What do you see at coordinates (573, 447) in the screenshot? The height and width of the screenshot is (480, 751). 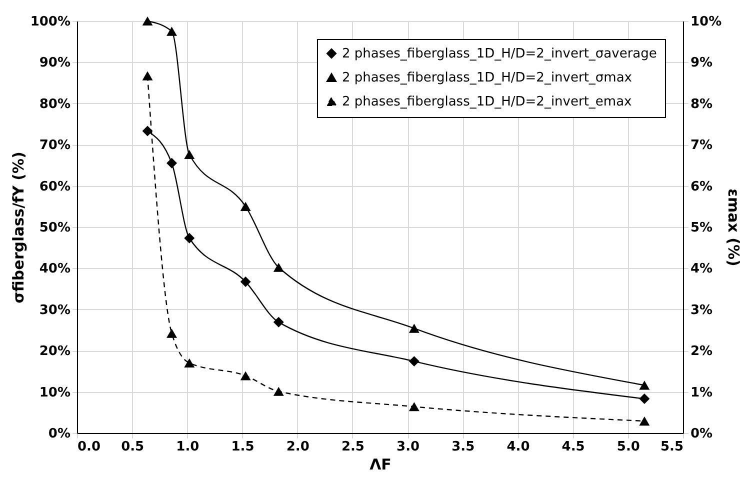 I see `x-tick-label: 4.5` at bounding box center [573, 447].